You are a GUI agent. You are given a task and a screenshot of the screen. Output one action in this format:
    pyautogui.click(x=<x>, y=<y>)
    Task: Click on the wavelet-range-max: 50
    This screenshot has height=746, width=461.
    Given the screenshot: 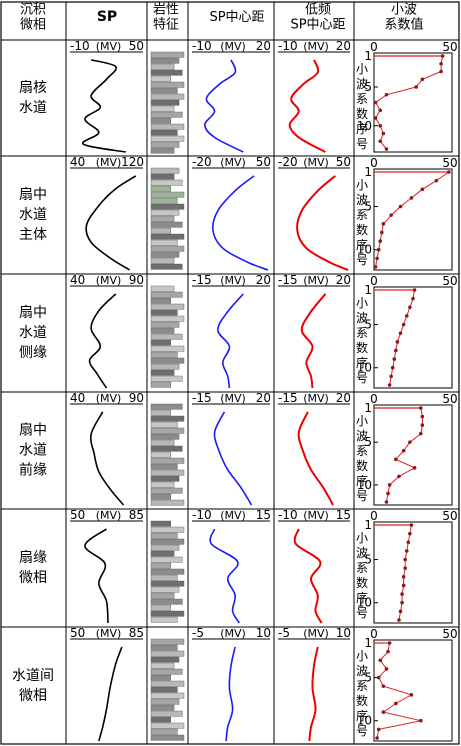 What is the action you would take?
    pyautogui.click(x=449, y=47)
    